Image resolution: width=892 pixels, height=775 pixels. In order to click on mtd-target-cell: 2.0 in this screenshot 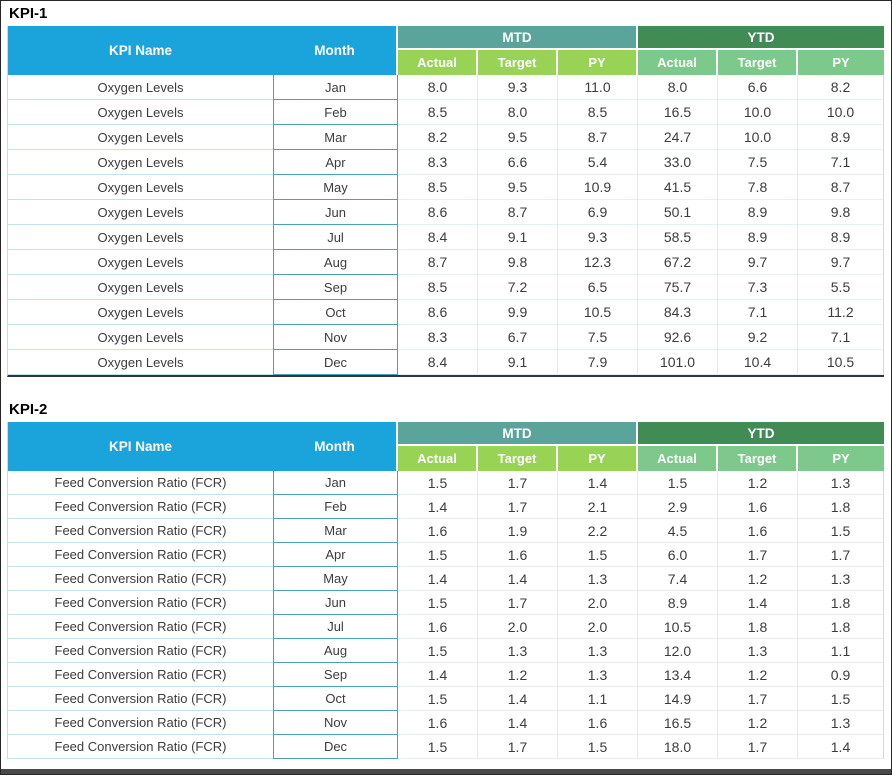, I will do `click(518, 627)`.